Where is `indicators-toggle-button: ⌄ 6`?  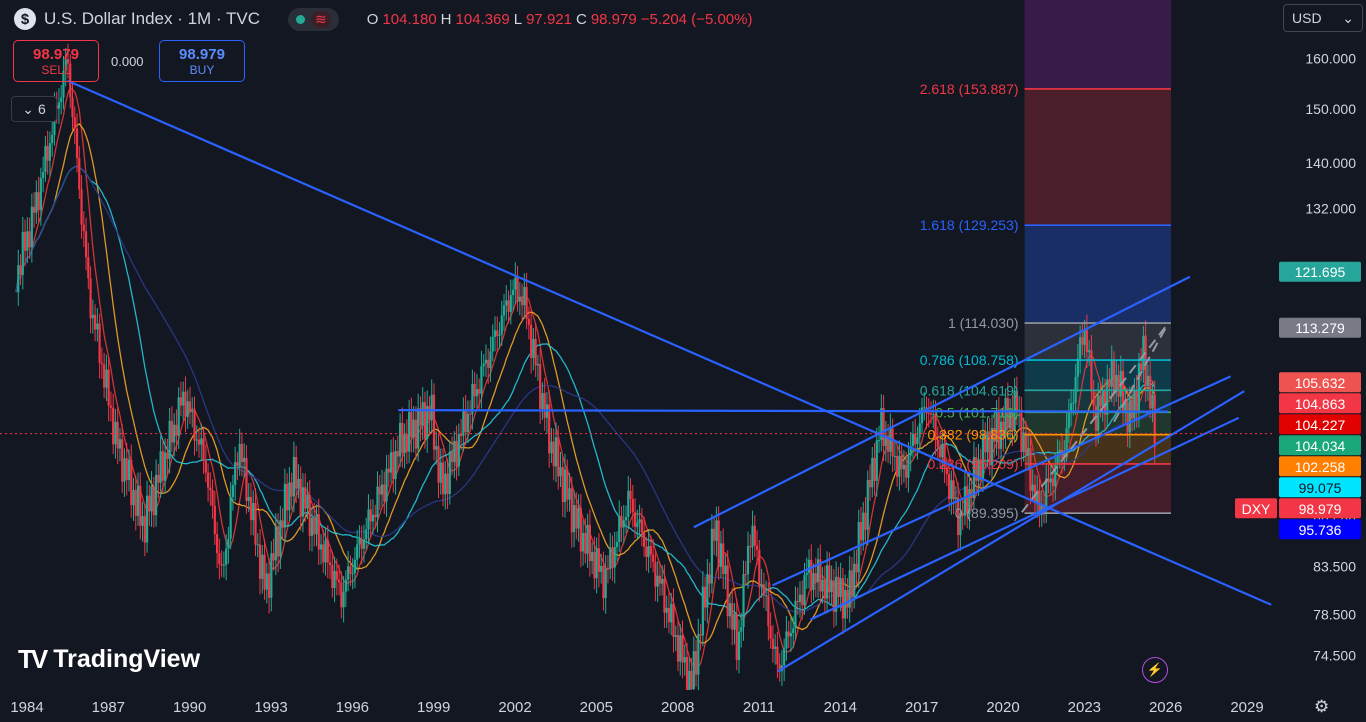 indicators-toggle-button: ⌄ 6 is located at coordinates (34, 109).